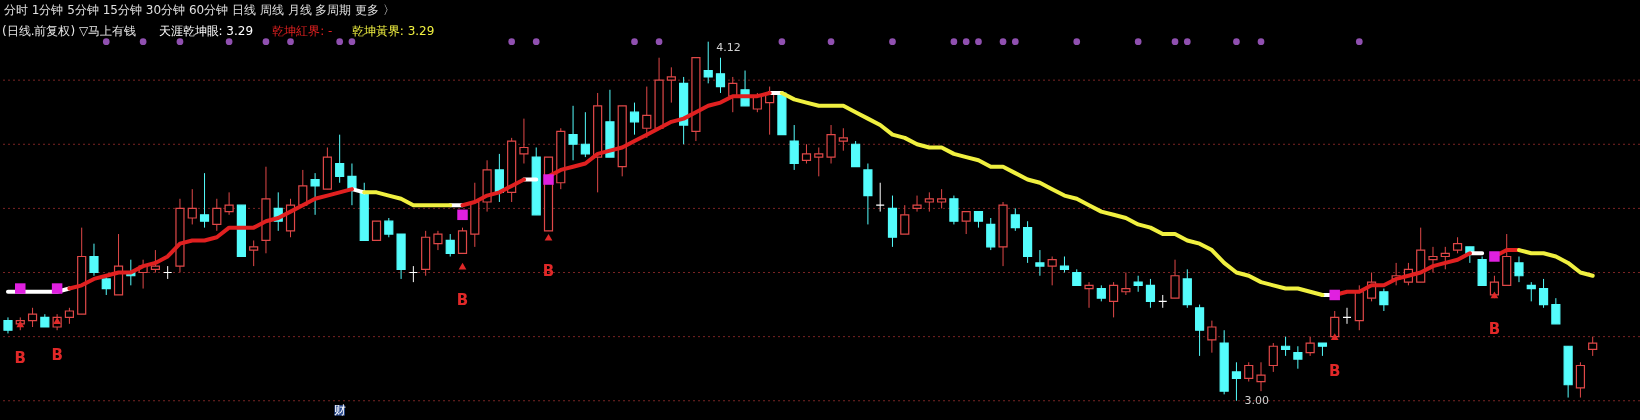  I want to click on annotation: 乾坤紅界: -, so click(302, 31).